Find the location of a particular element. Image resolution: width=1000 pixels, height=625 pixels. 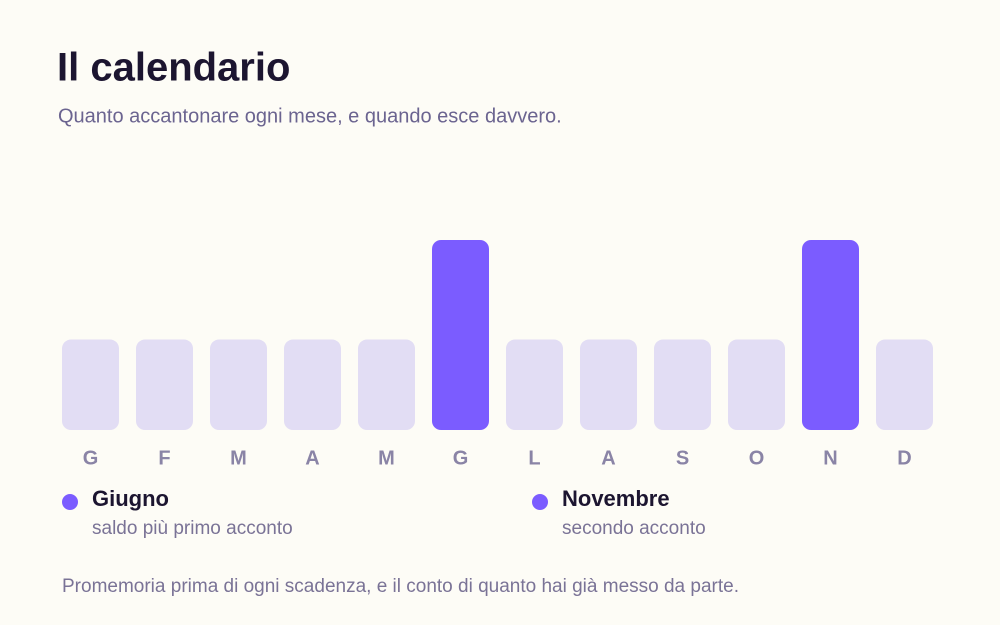

legend-title: Giugno is located at coordinates (130, 498).